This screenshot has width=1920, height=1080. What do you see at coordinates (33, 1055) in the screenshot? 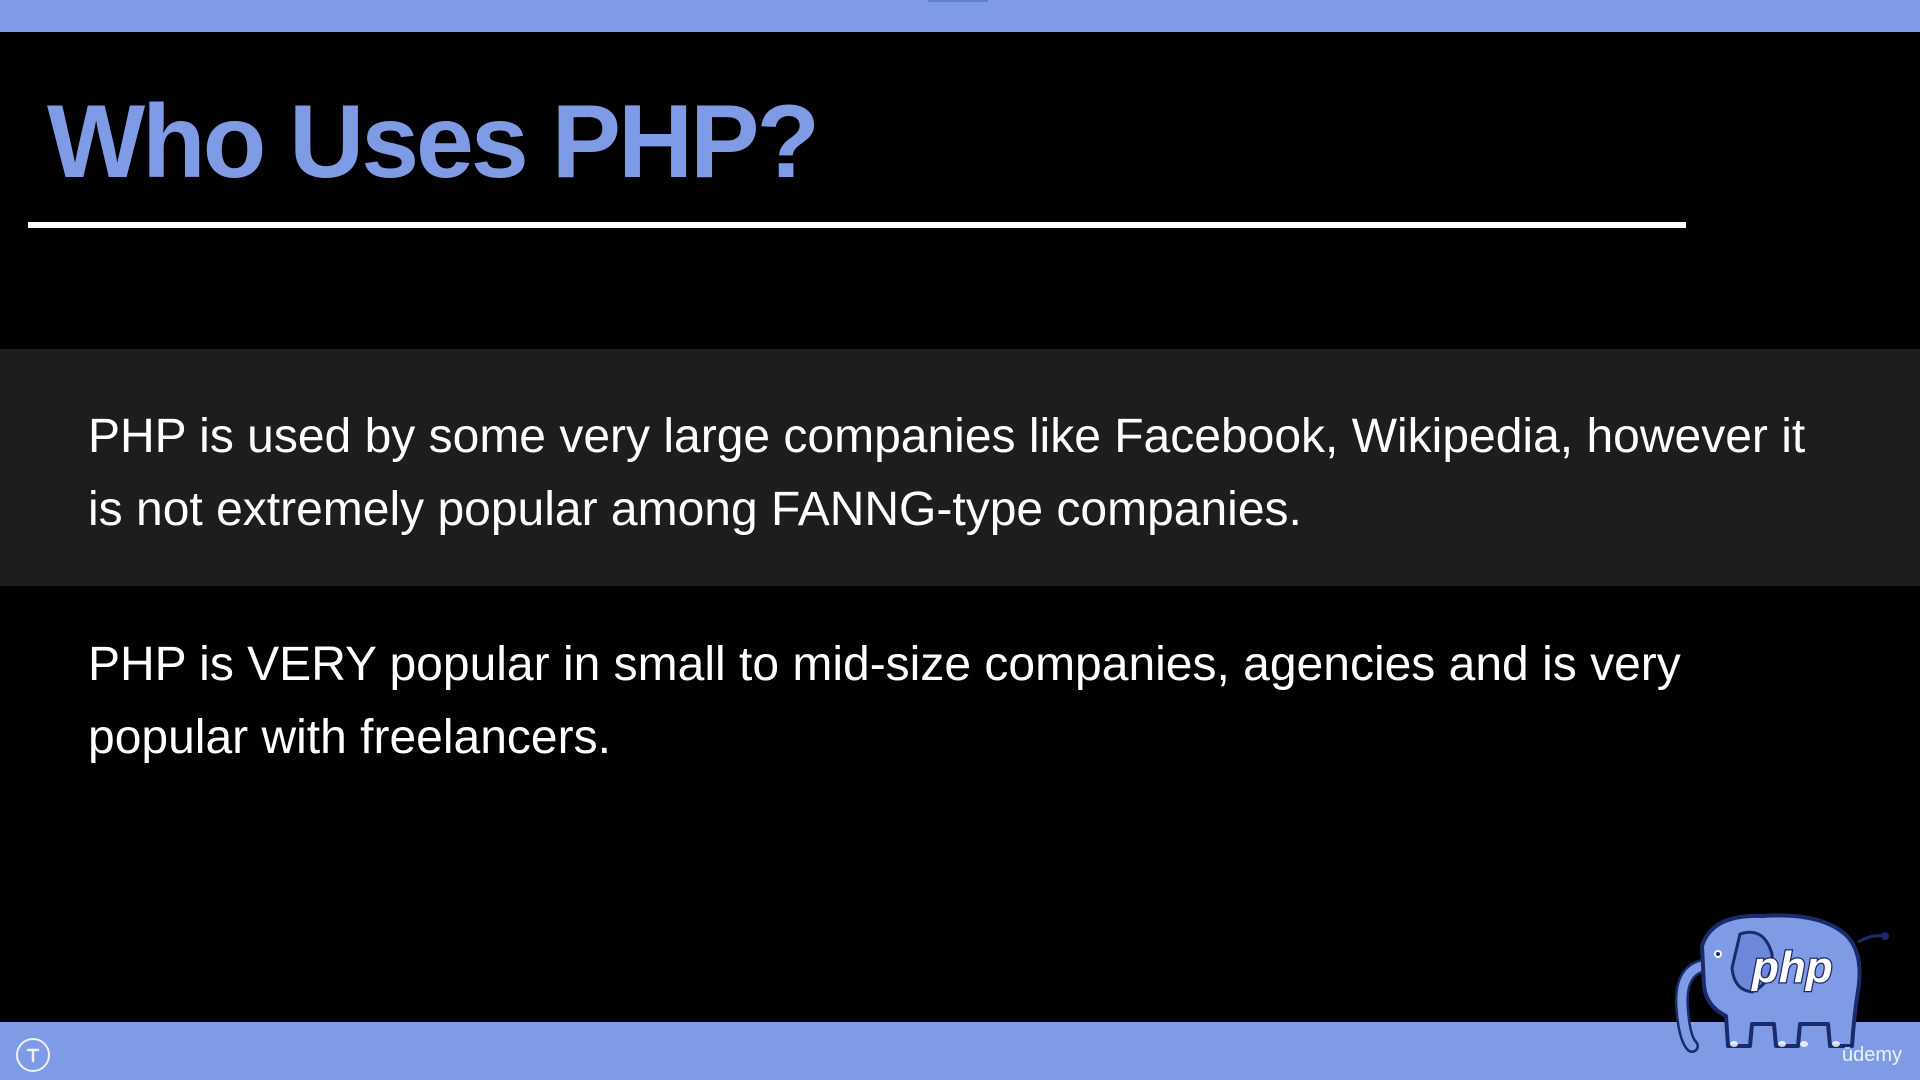
I see `info-circle-icon` at bounding box center [33, 1055].